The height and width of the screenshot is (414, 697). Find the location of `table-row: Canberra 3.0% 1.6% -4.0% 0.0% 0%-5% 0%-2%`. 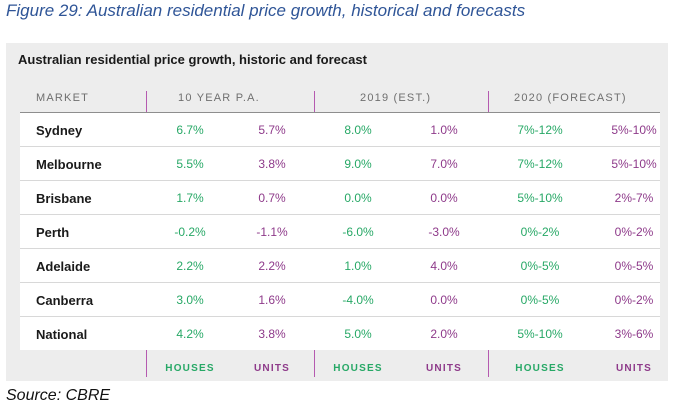

table-row: Canberra 3.0% 1.6% -4.0% 0.0% 0%-5% 0%-2% is located at coordinates (340, 300).